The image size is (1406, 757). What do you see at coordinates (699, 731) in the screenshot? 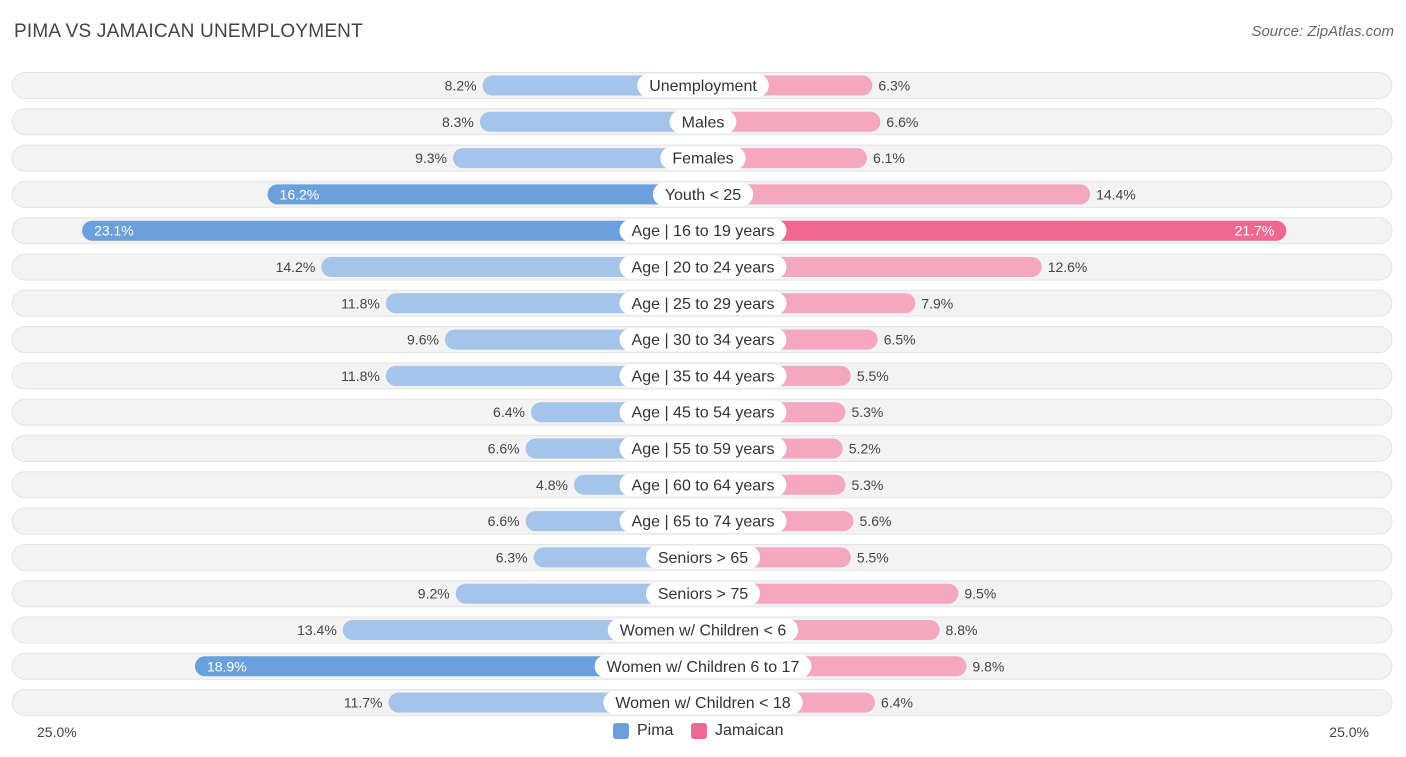
I see `legend-swatch-jamaican` at bounding box center [699, 731].